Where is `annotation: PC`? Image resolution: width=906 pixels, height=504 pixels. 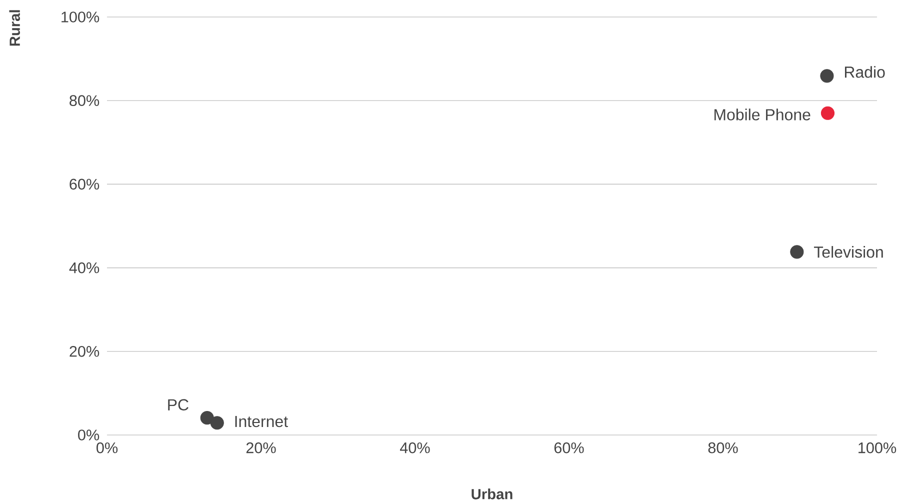 annotation: PC is located at coordinates (178, 404).